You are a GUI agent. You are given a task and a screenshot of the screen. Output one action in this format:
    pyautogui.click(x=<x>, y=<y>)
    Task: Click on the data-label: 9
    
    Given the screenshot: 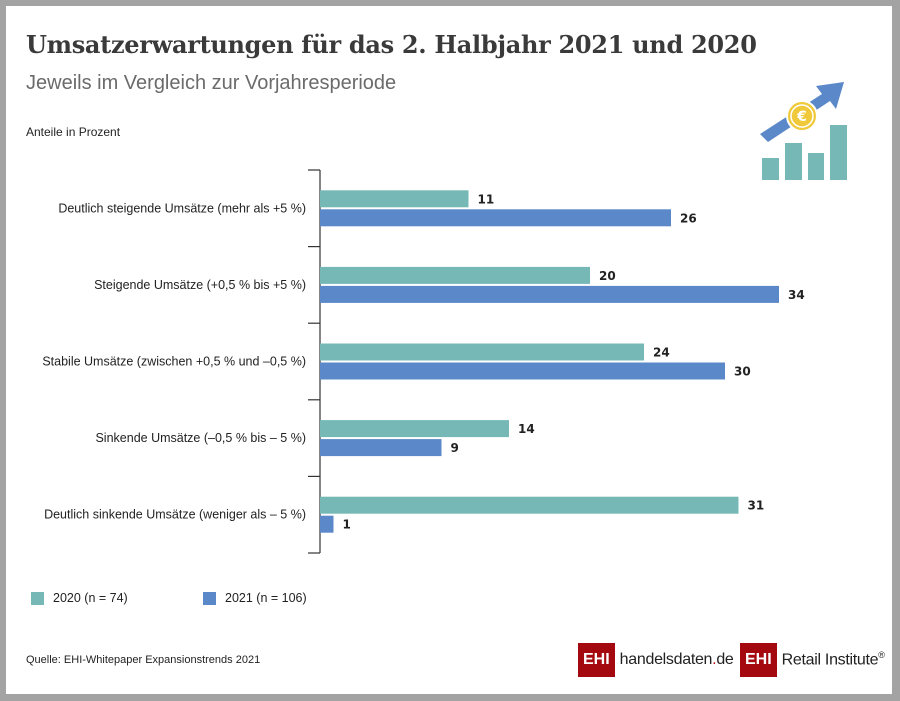 What is the action you would take?
    pyautogui.click(x=455, y=448)
    